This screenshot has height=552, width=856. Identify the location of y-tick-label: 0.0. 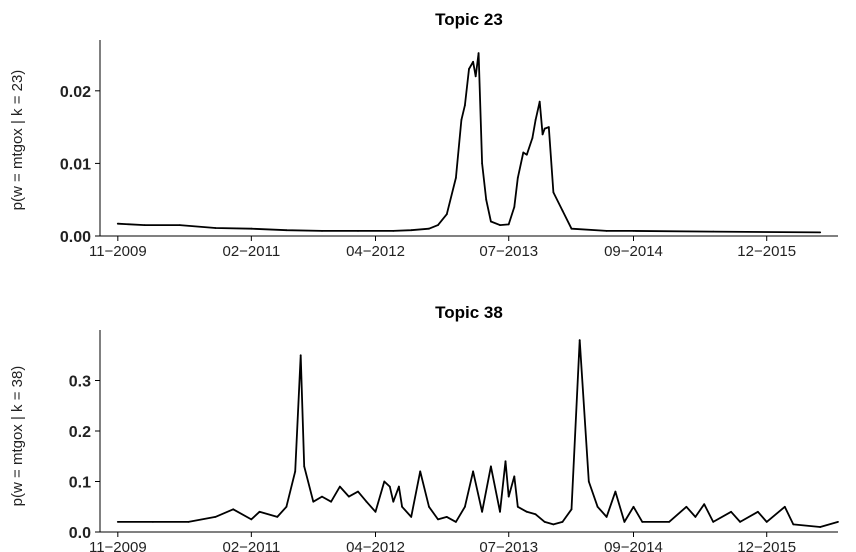
(80, 533).